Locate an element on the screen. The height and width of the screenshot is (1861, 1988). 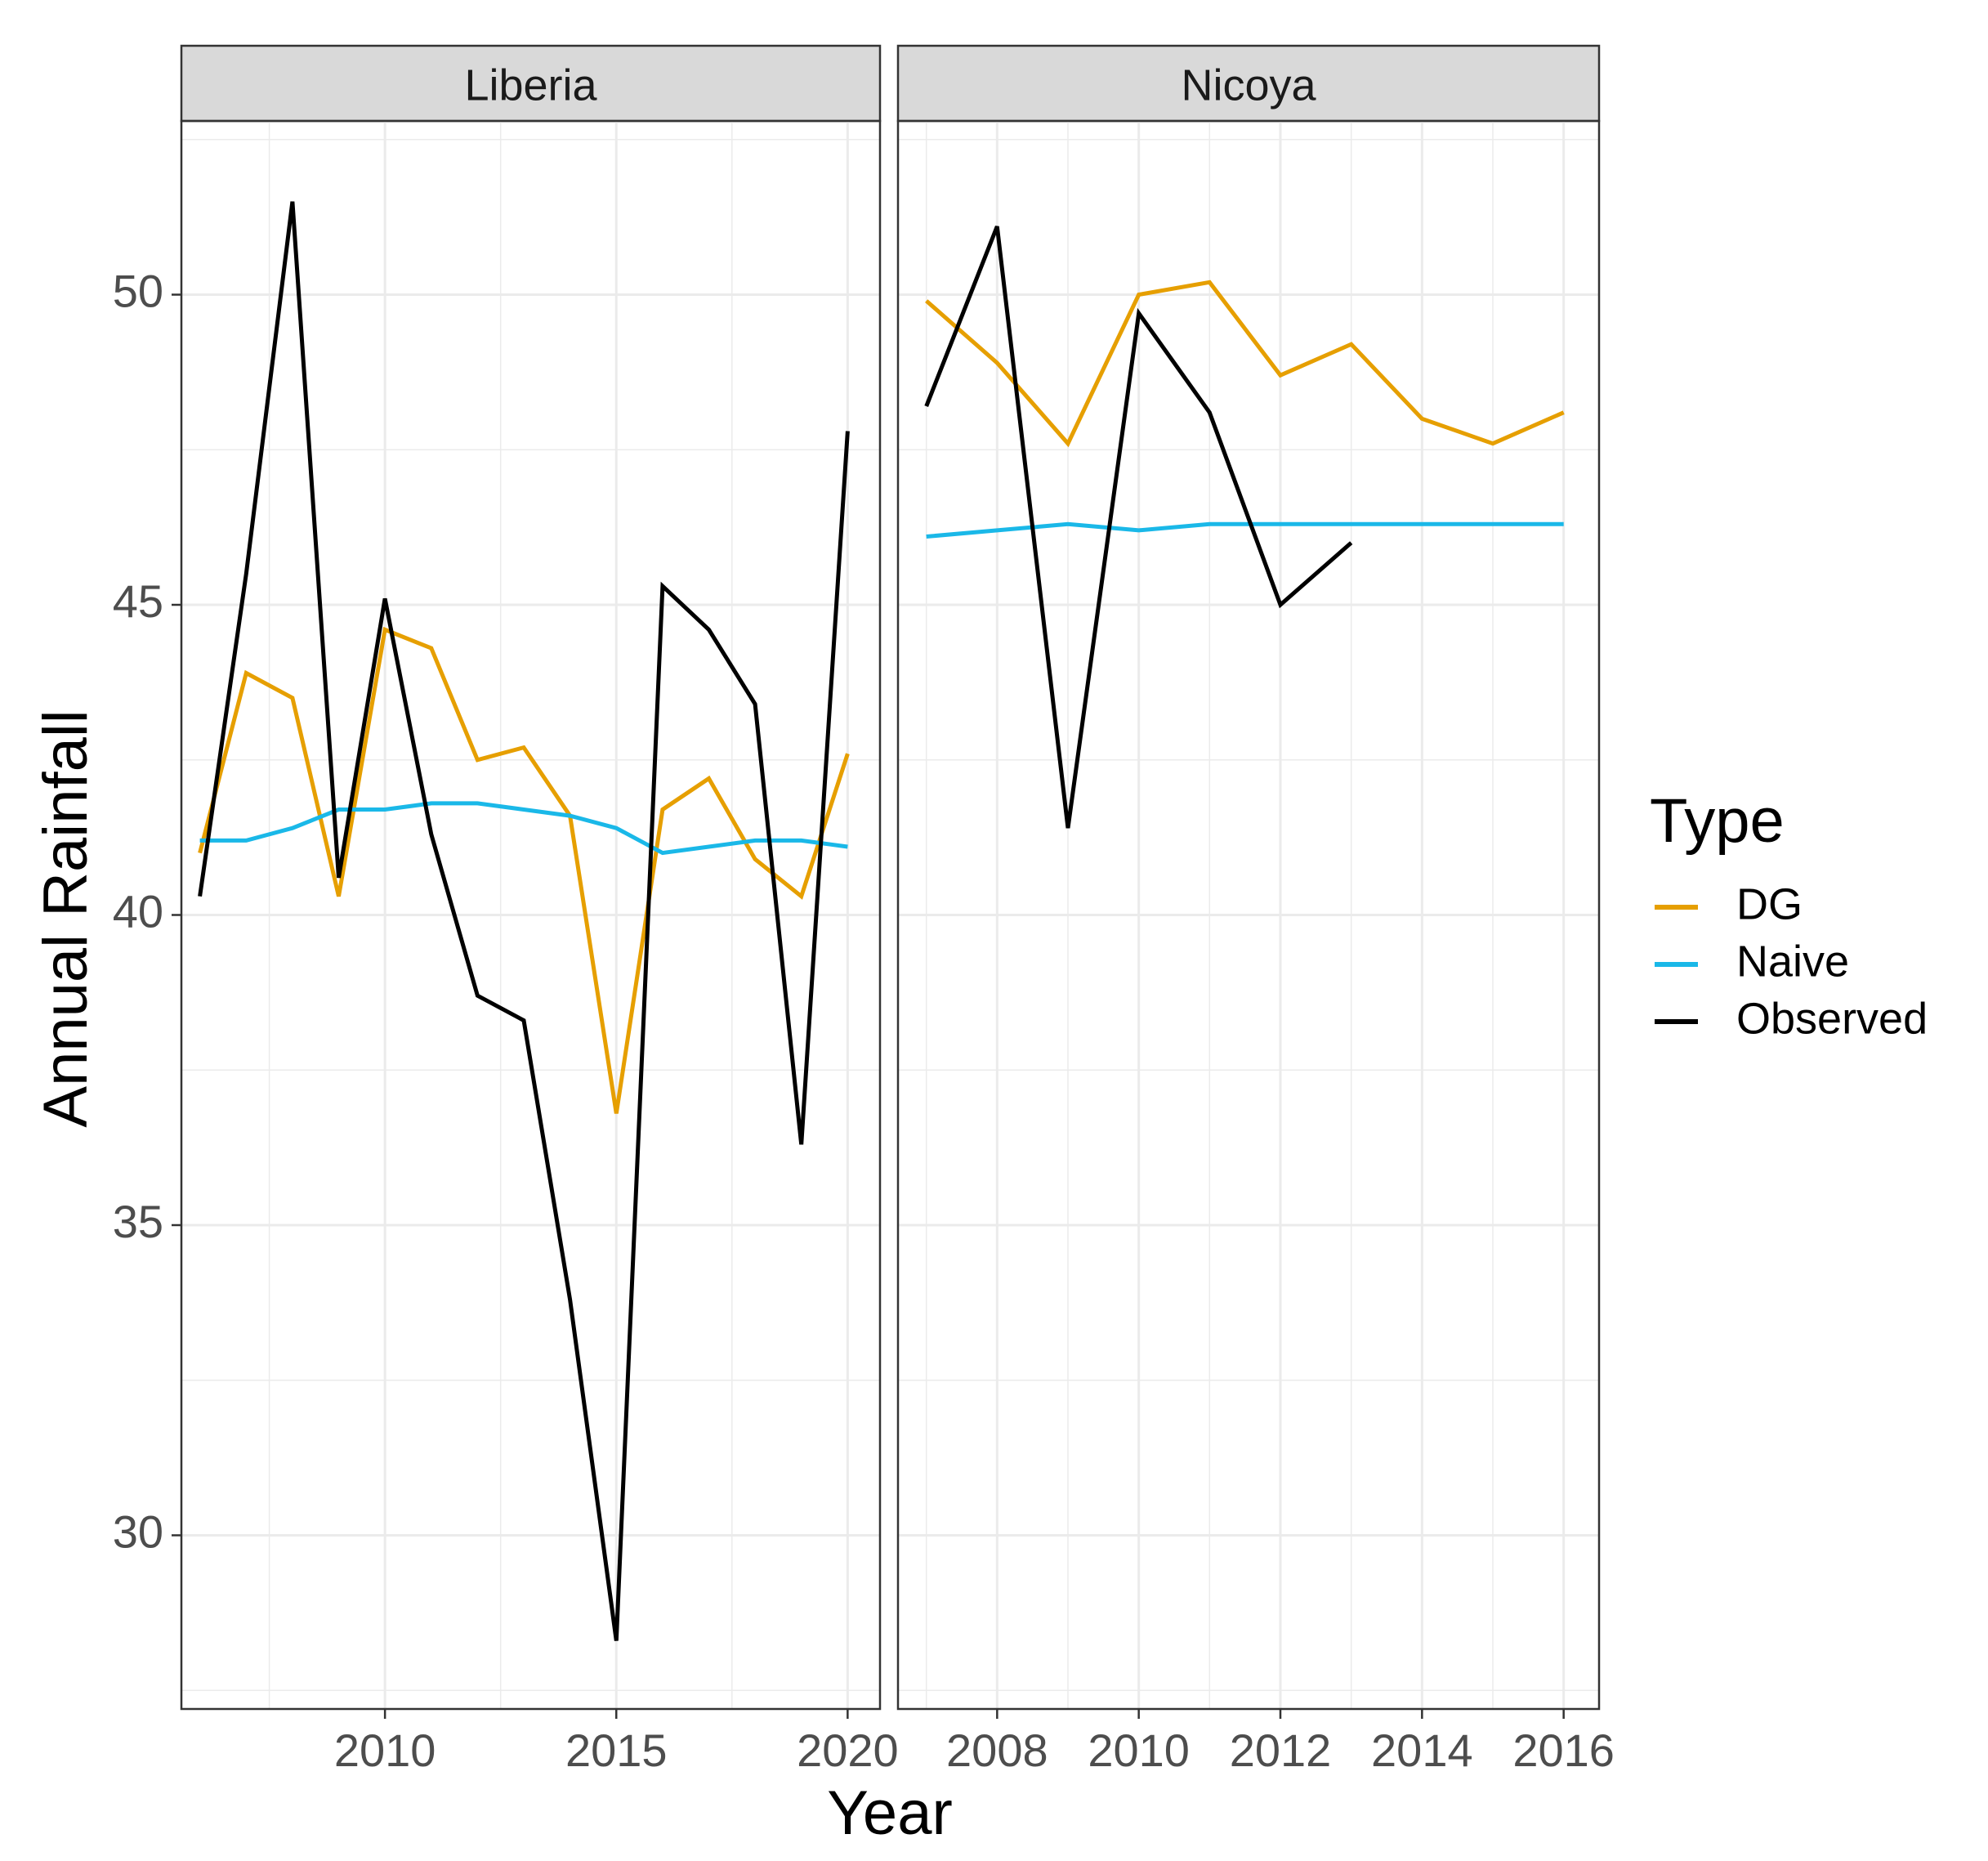
y-tick-label: 40 is located at coordinates (138, 911).